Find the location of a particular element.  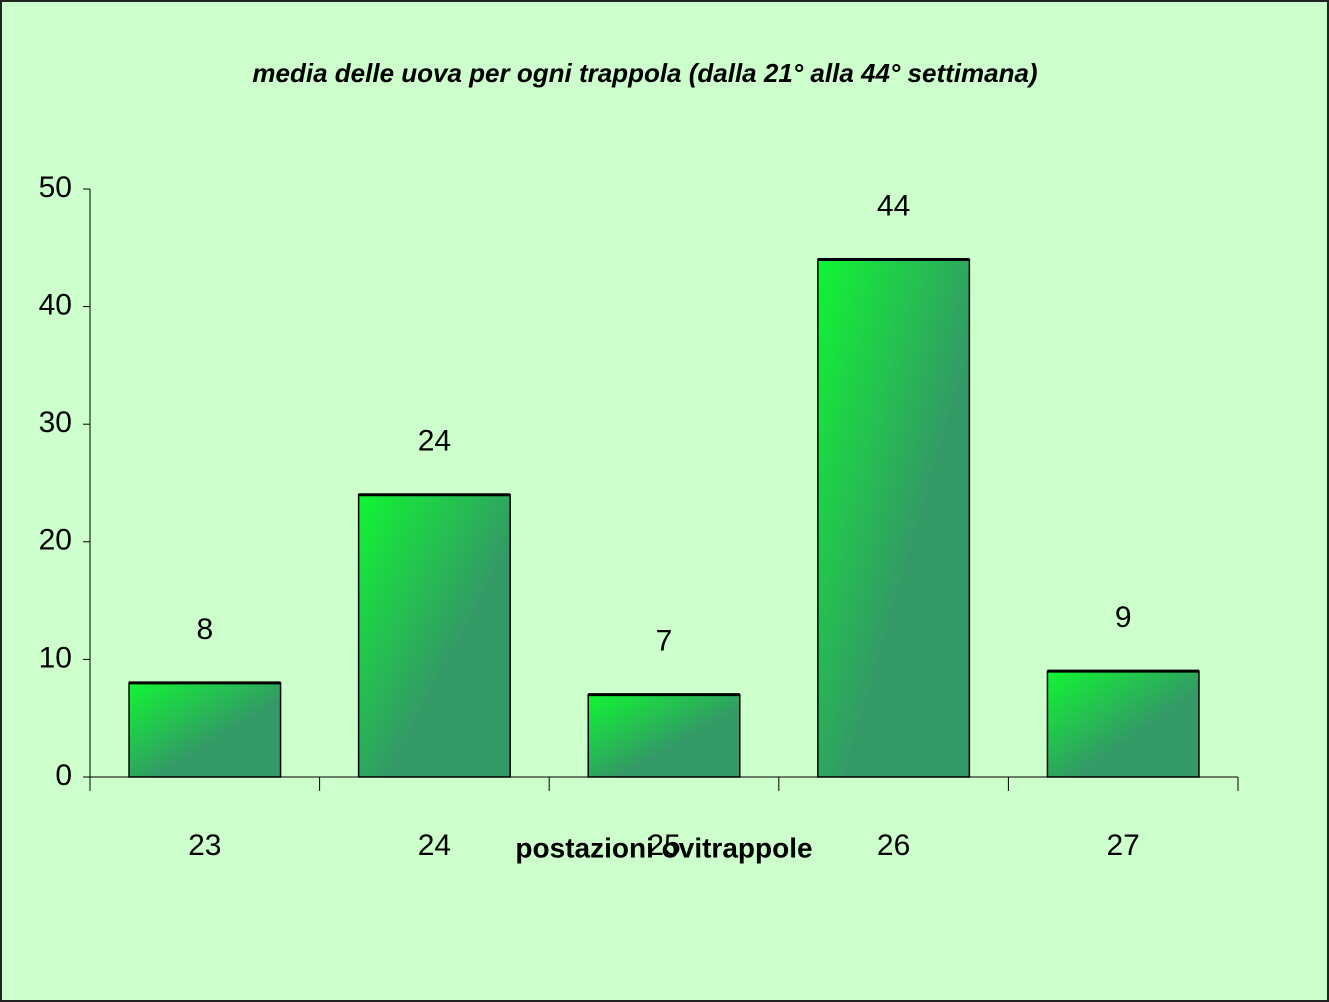

x-tick-label: 23 is located at coordinates (204, 845).